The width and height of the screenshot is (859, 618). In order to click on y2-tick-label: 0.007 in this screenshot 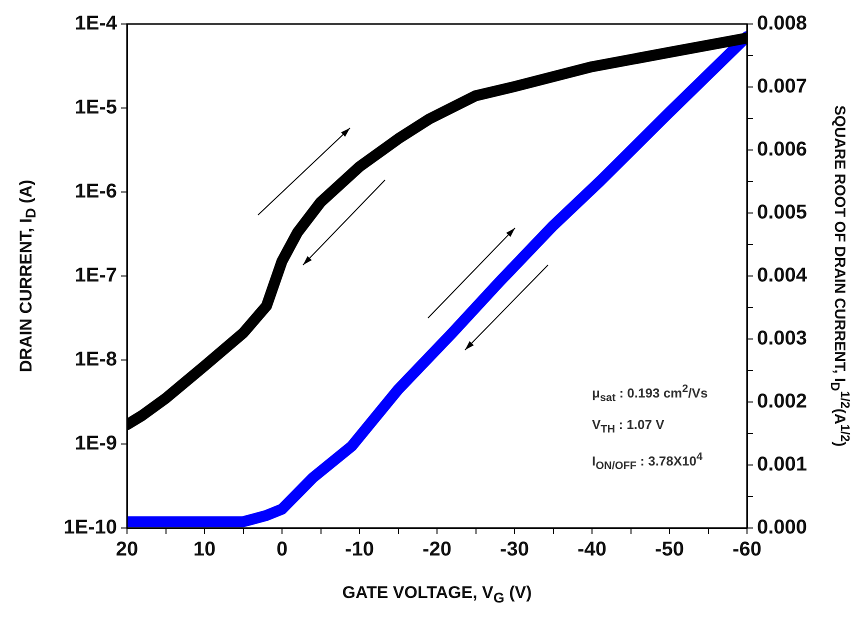, I will do `click(782, 87)`.